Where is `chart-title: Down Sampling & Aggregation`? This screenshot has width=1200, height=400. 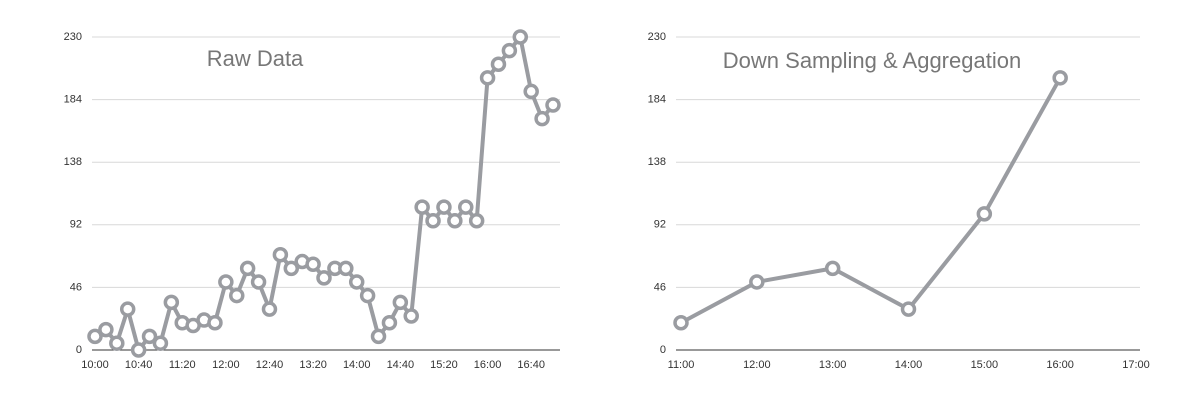
chart-title: Down Sampling & Aggregation is located at coordinates (872, 60).